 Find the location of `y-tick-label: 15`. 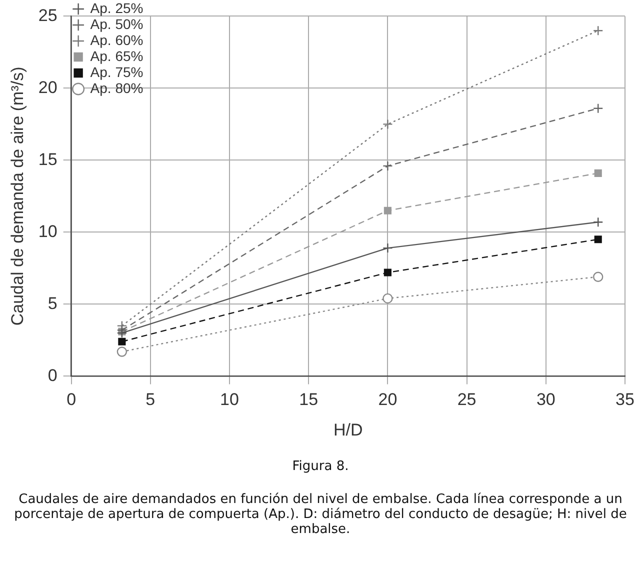

y-tick-label: 15 is located at coordinates (48, 159).